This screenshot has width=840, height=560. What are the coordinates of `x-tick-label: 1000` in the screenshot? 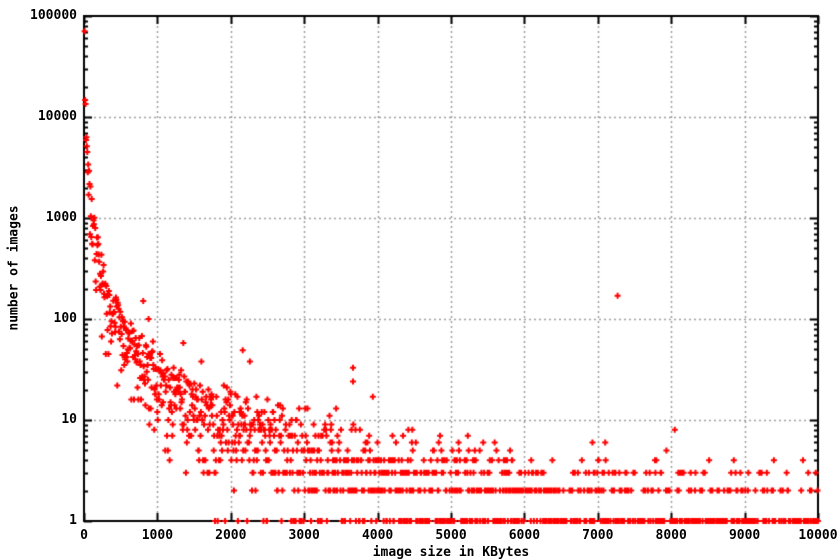 It's located at (157, 535).